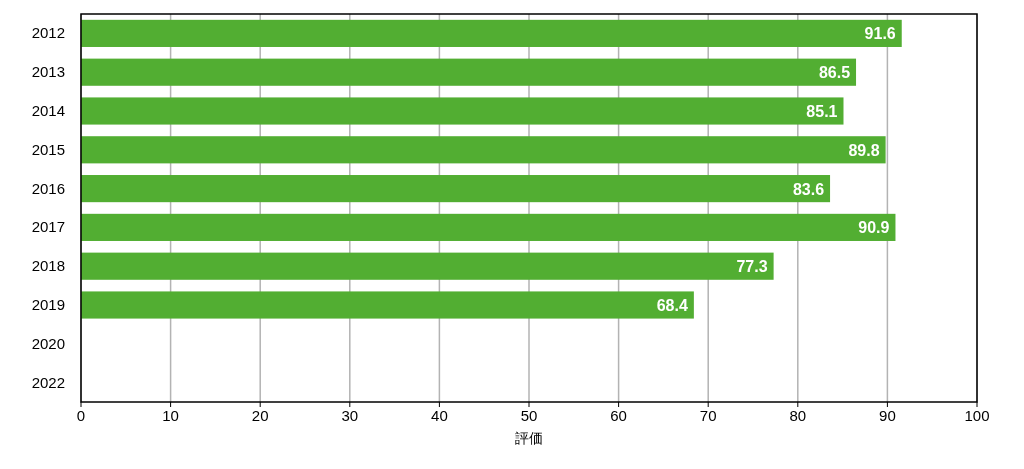  I want to click on x-tick-label: 10, so click(170, 415).